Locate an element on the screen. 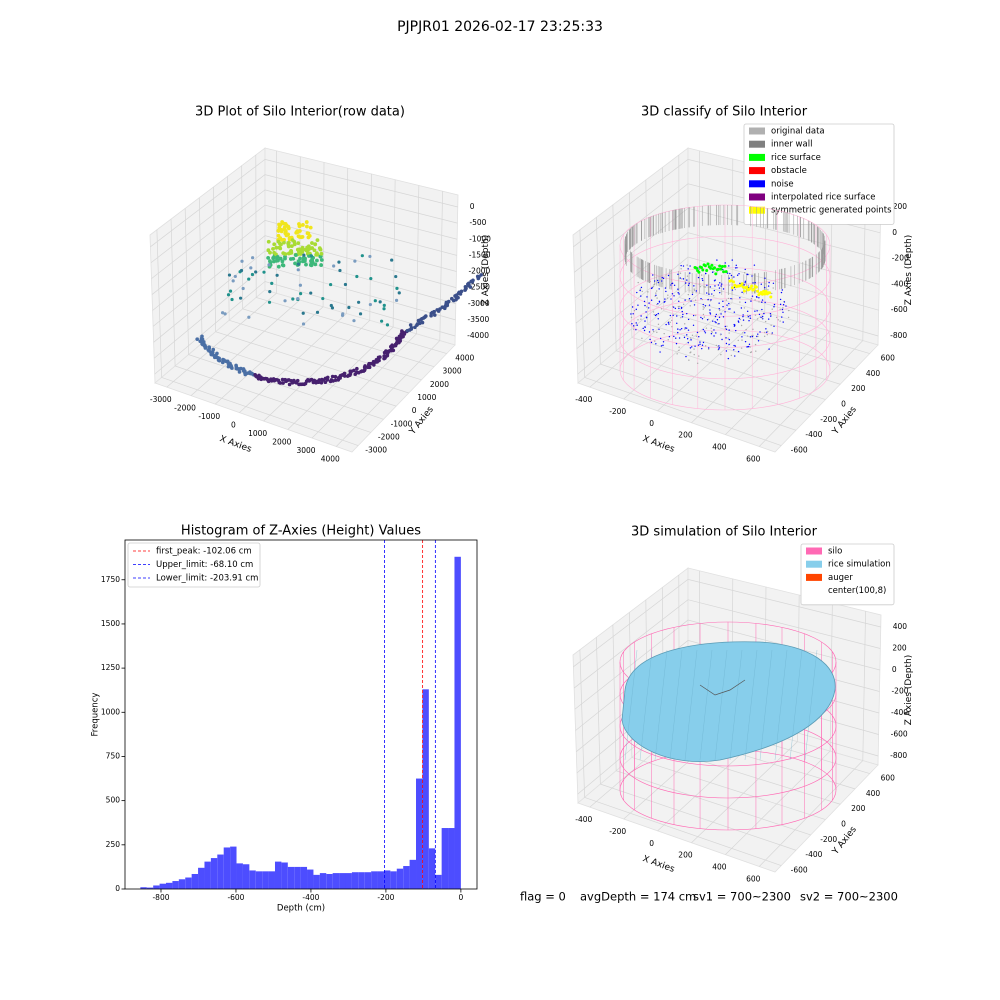  x-tick-label: 0 is located at coordinates (651, 843).